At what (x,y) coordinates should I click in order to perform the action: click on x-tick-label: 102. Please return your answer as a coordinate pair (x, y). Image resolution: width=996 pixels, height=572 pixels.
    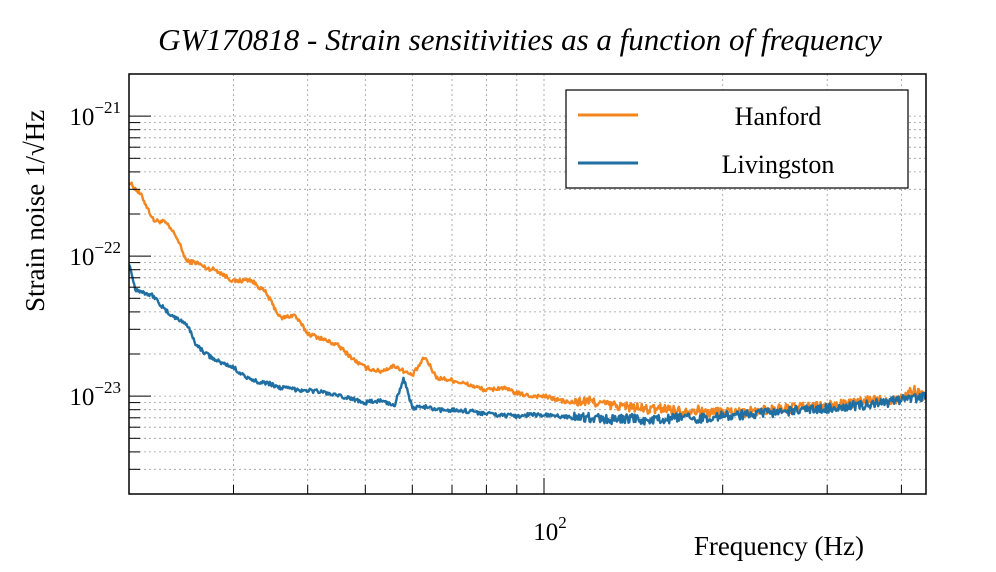
    Looking at the image, I should click on (550, 529).